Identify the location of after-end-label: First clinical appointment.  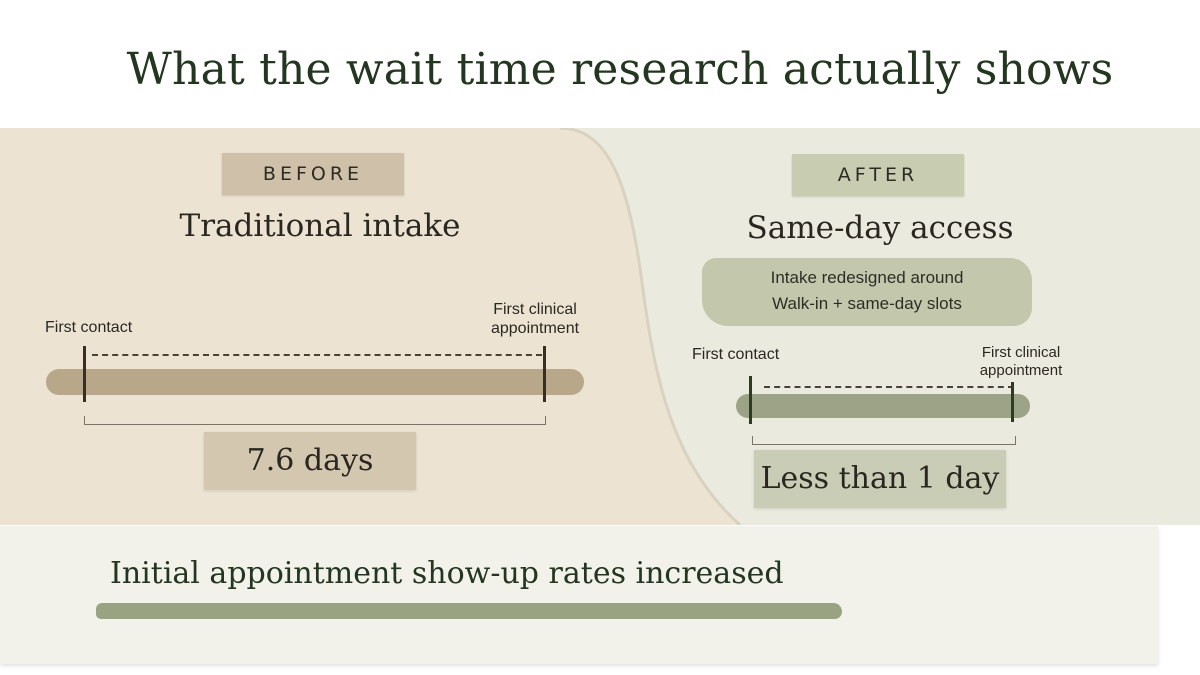
(1021, 362).